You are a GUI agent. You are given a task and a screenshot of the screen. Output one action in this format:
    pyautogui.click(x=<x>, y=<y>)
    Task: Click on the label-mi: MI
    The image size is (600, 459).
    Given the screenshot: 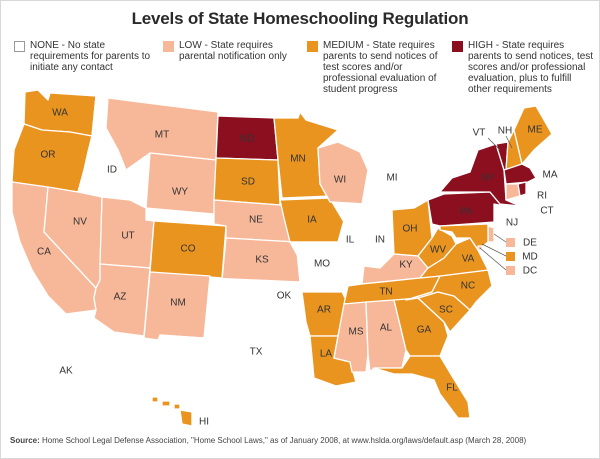 What is the action you would take?
    pyautogui.click(x=391, y=178)
    